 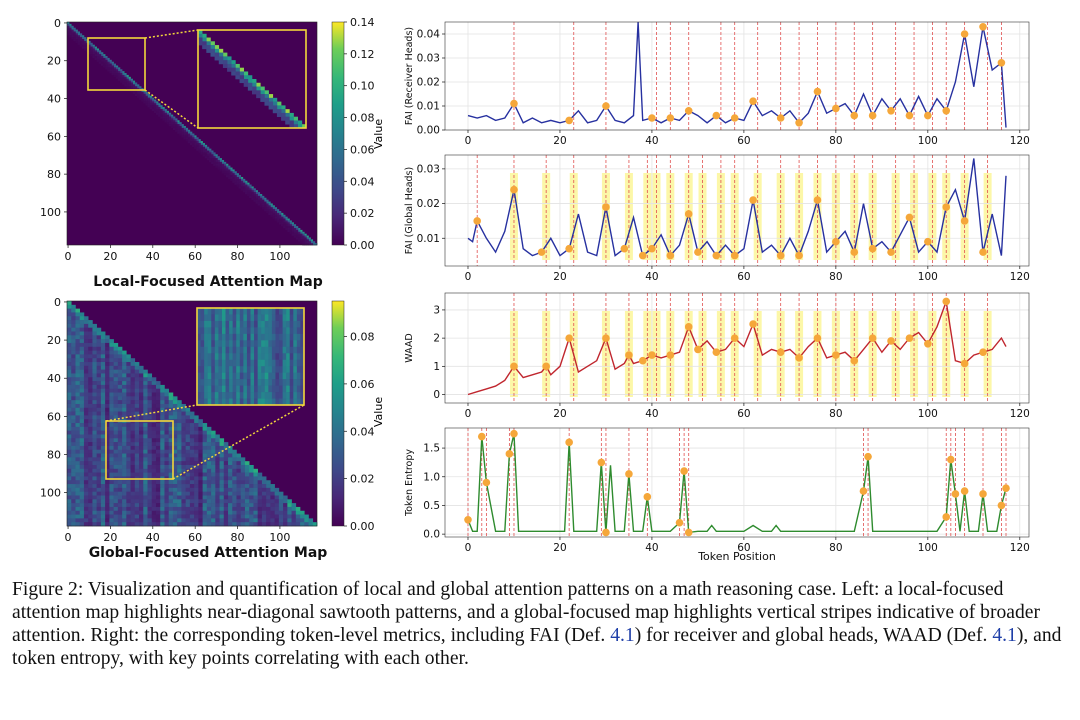 I want to click on local-y-tick-label: 40, so click(x=54, y=99).